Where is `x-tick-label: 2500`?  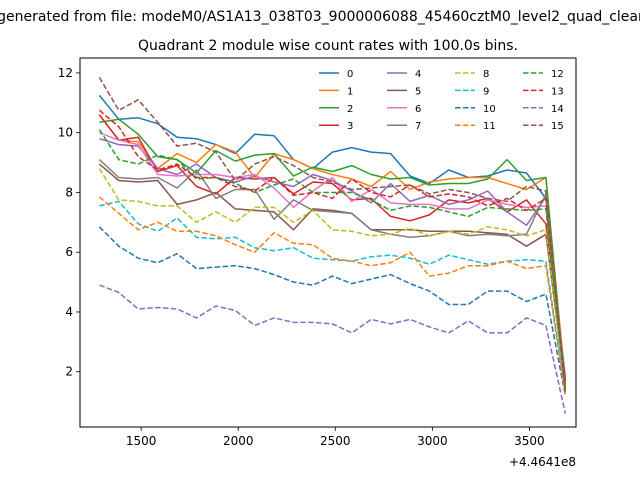 x-tick-label: 2500 is located at coordinates (335, 441).